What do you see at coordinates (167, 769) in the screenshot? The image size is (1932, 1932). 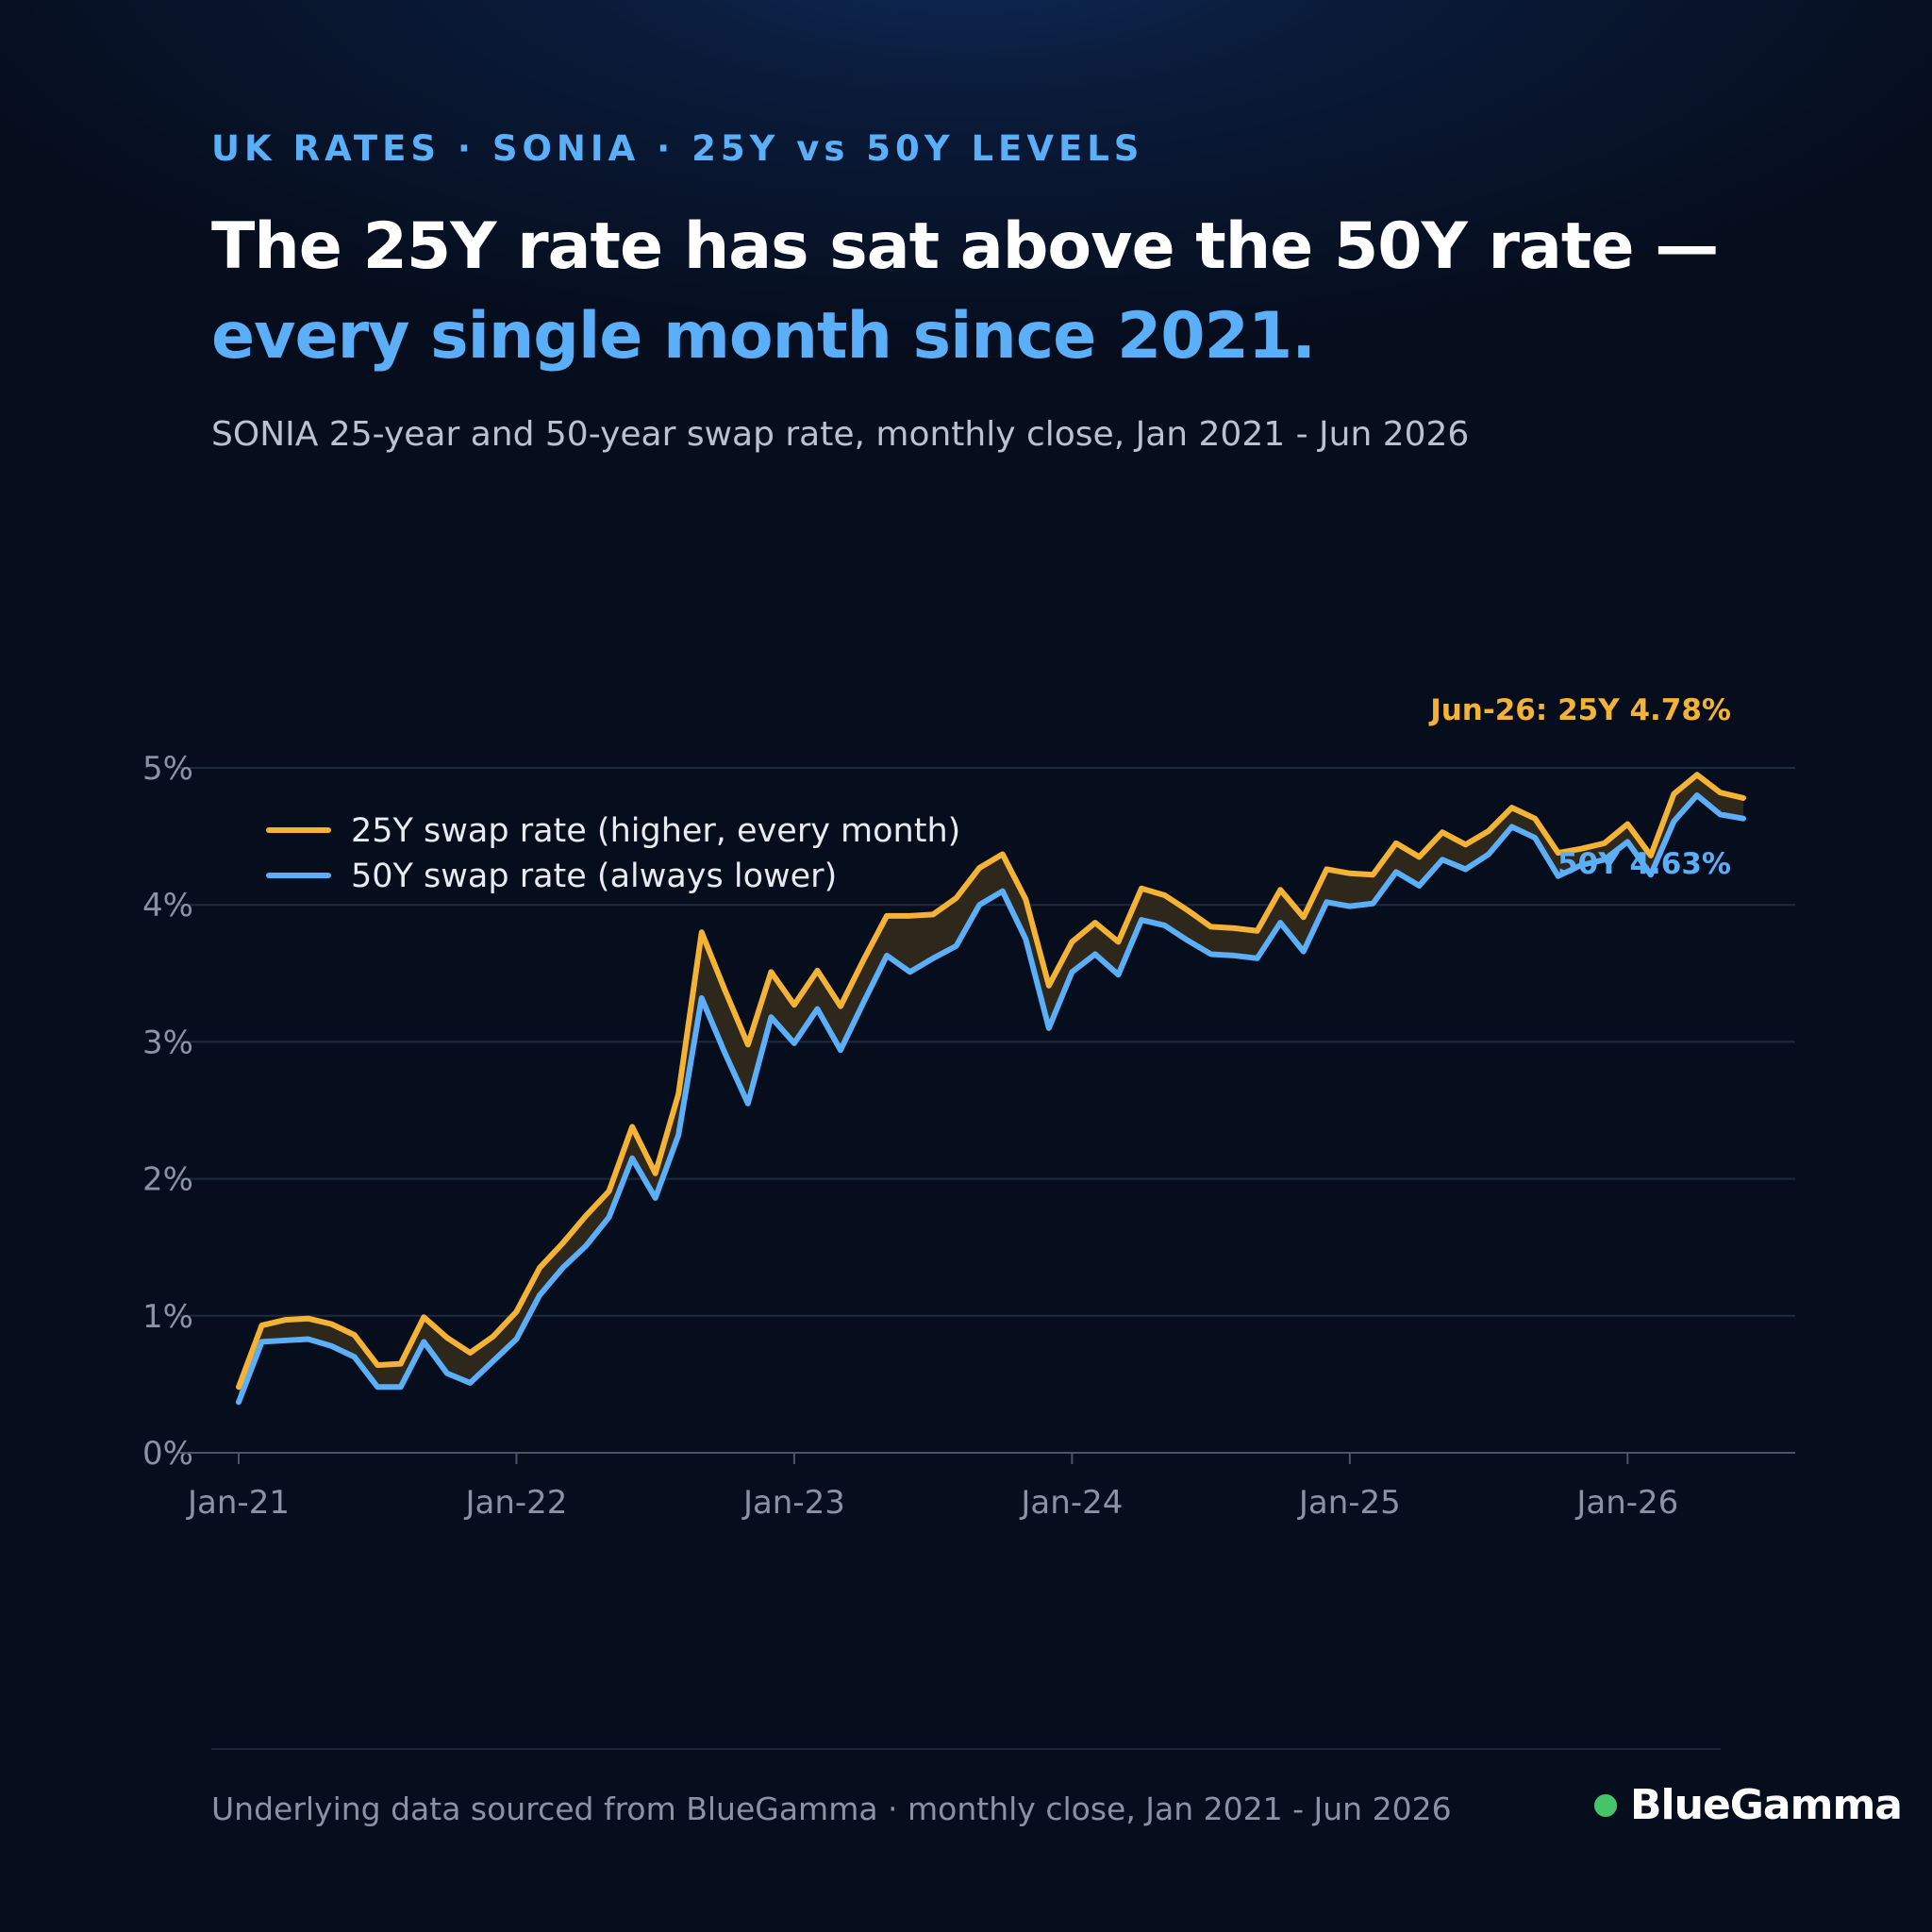 I see `y-tick-label: 5%` at bounding box center [167, 769].